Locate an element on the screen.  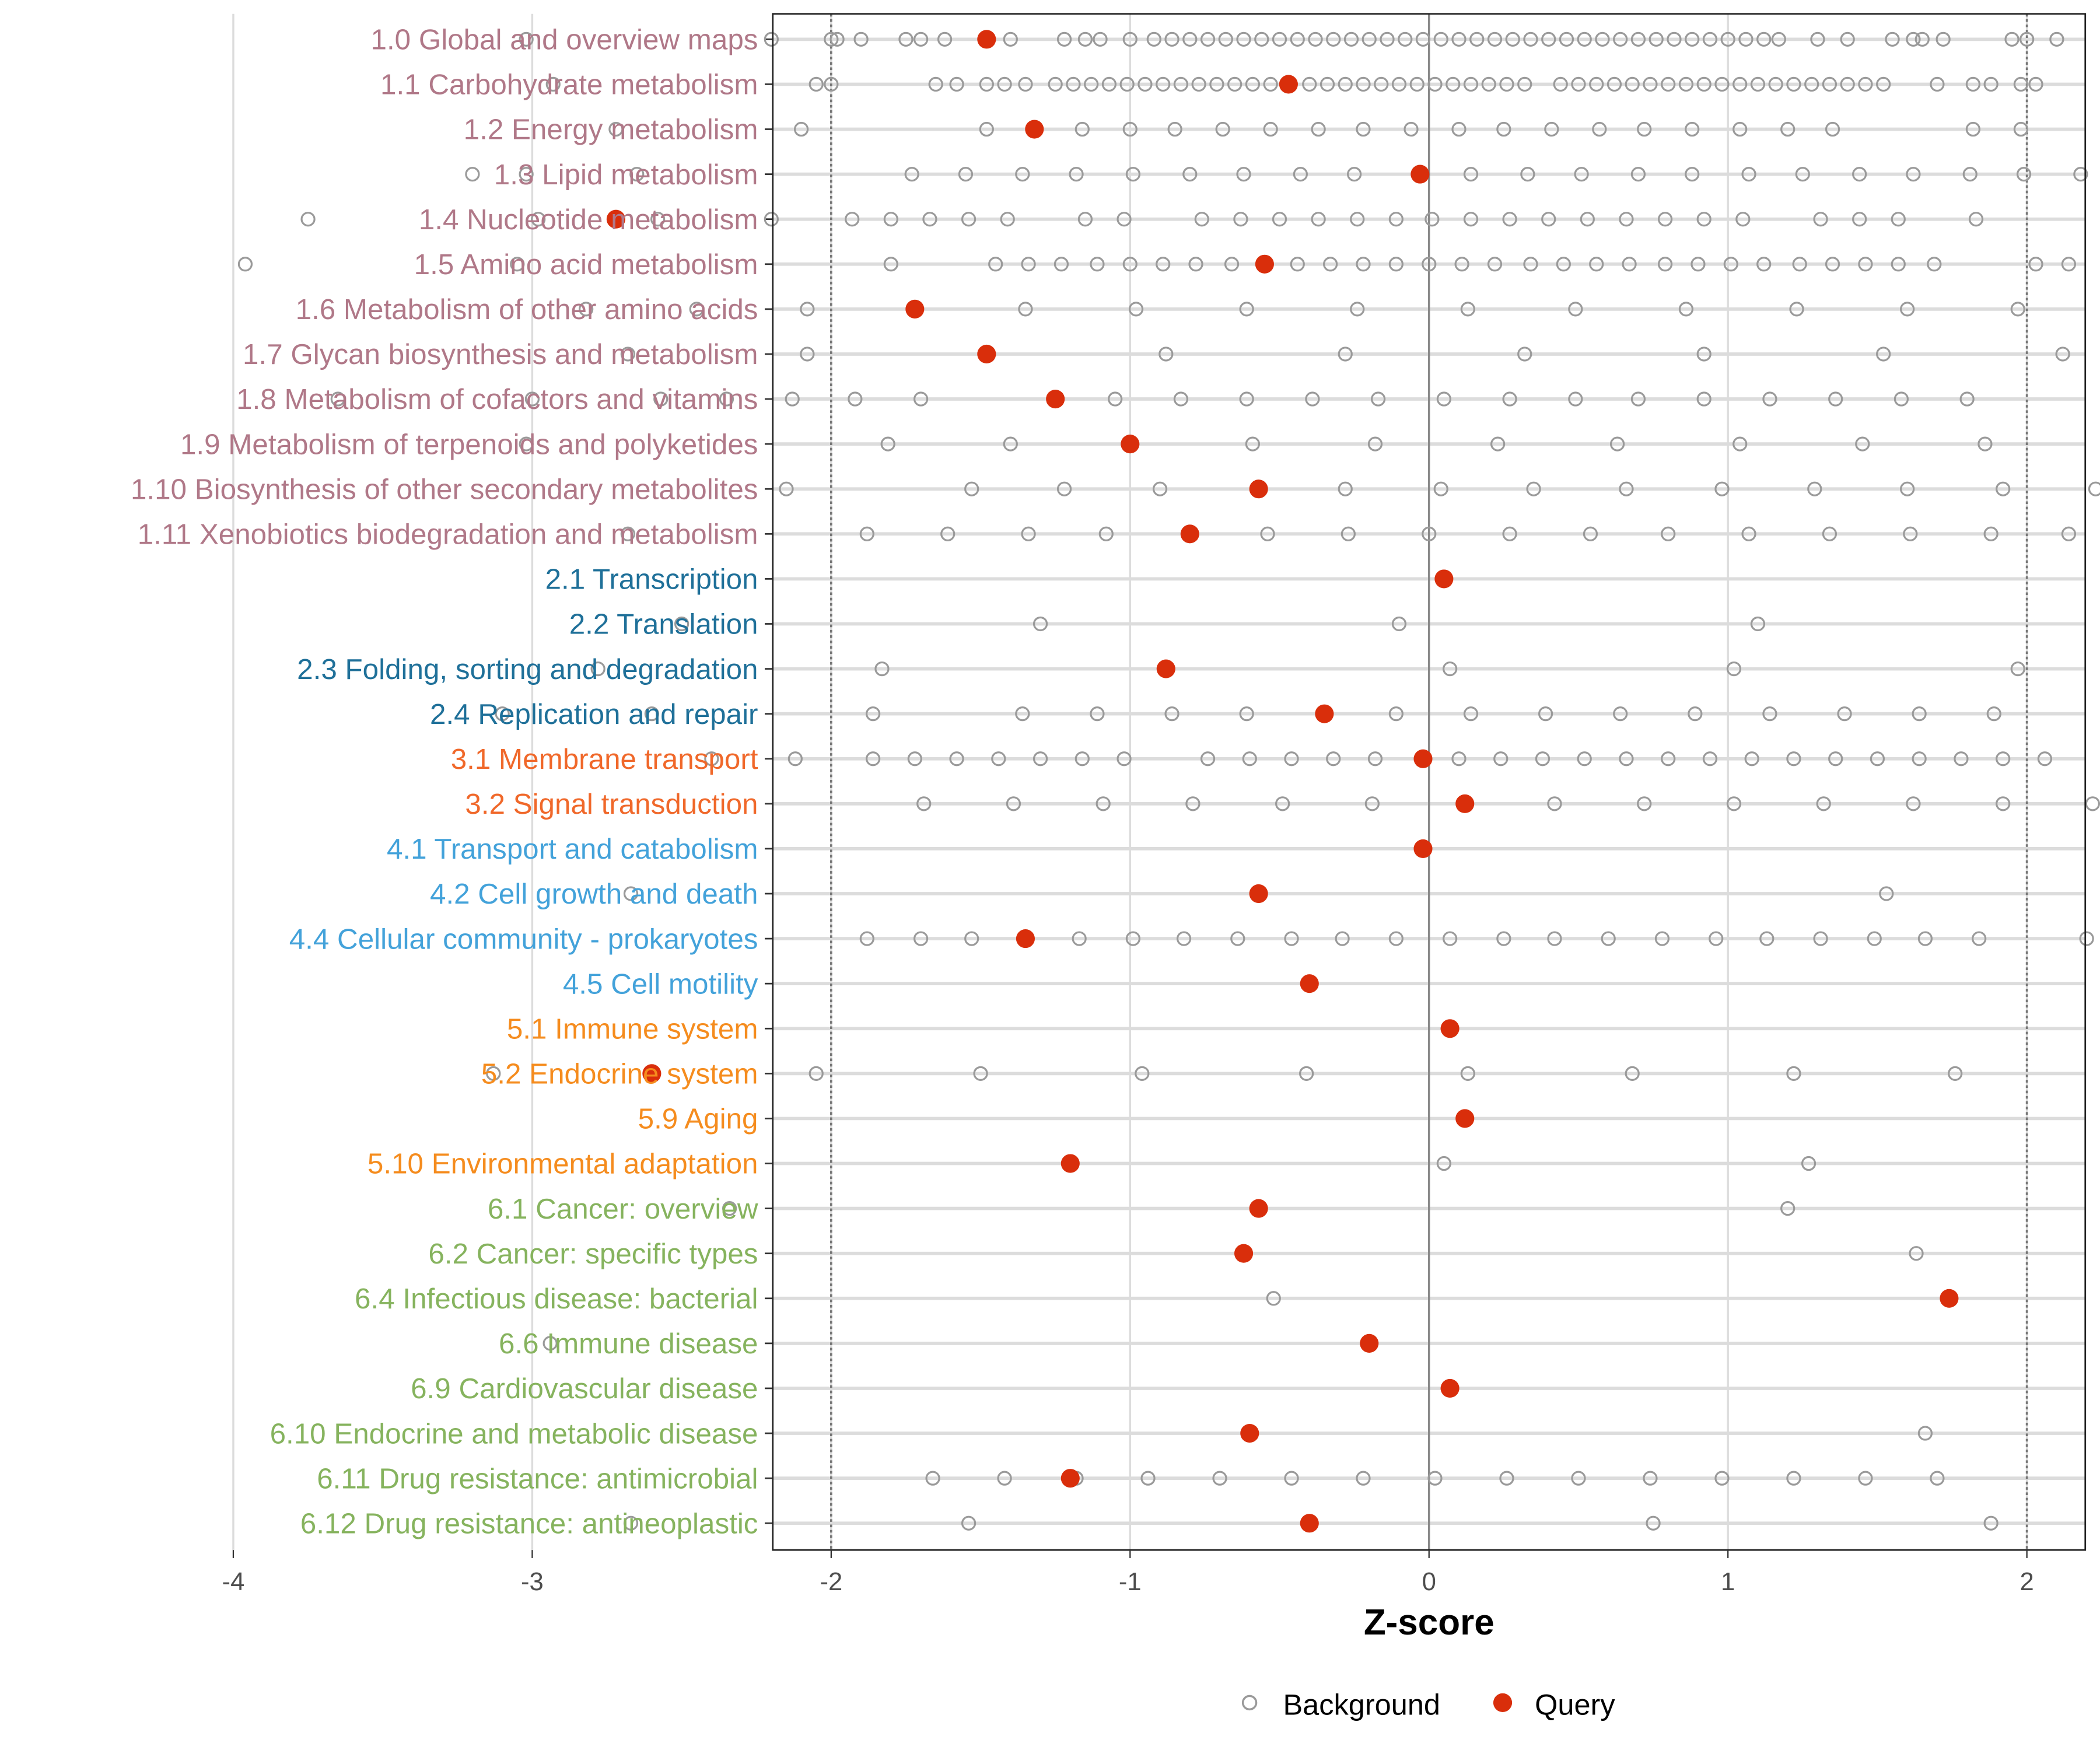
x-tick-label: -1 is located at coordinates (1130, 1582).